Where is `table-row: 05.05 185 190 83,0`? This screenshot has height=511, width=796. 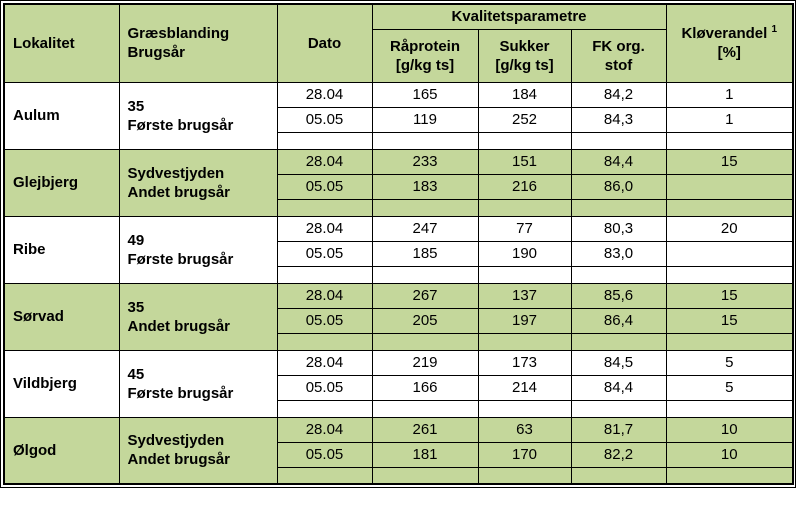
table-row: 05.05 185 190 83,0 is located at coordinates (399, 253).